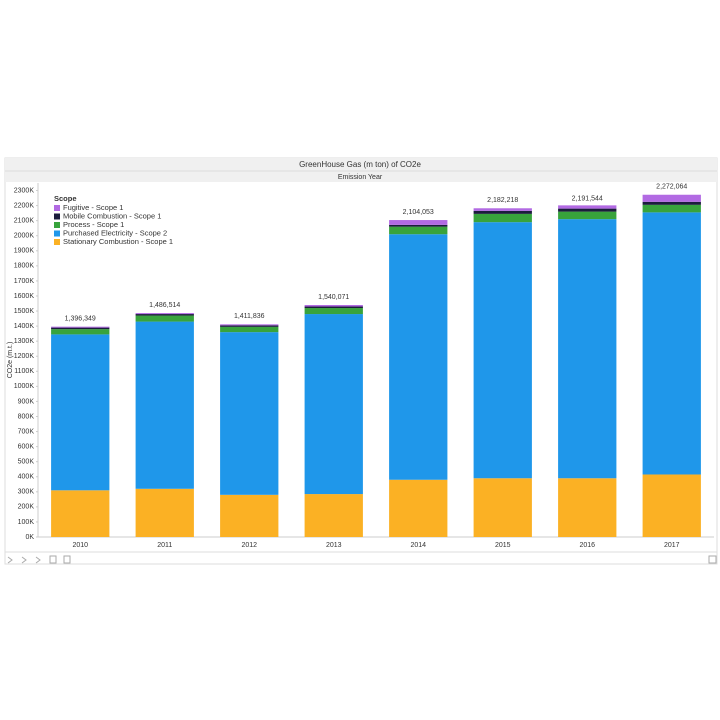 The height and width of the screenshot is (720, 720). I want to click on y-tick-label: 600K, so click(26, 446).